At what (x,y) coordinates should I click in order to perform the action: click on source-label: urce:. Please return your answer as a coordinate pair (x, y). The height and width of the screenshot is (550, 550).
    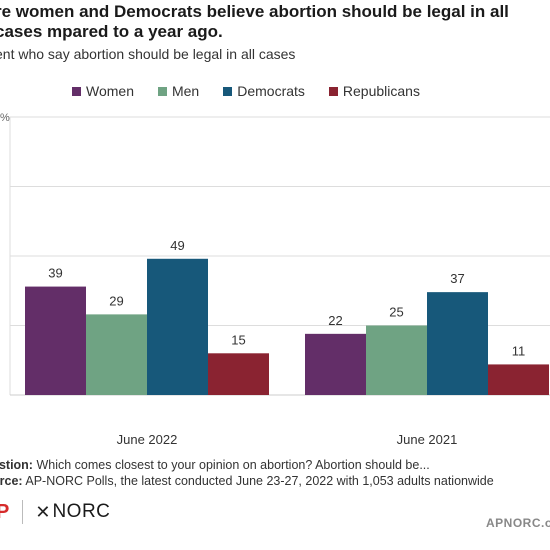
    Looking at the image, I should click on (11, 481).